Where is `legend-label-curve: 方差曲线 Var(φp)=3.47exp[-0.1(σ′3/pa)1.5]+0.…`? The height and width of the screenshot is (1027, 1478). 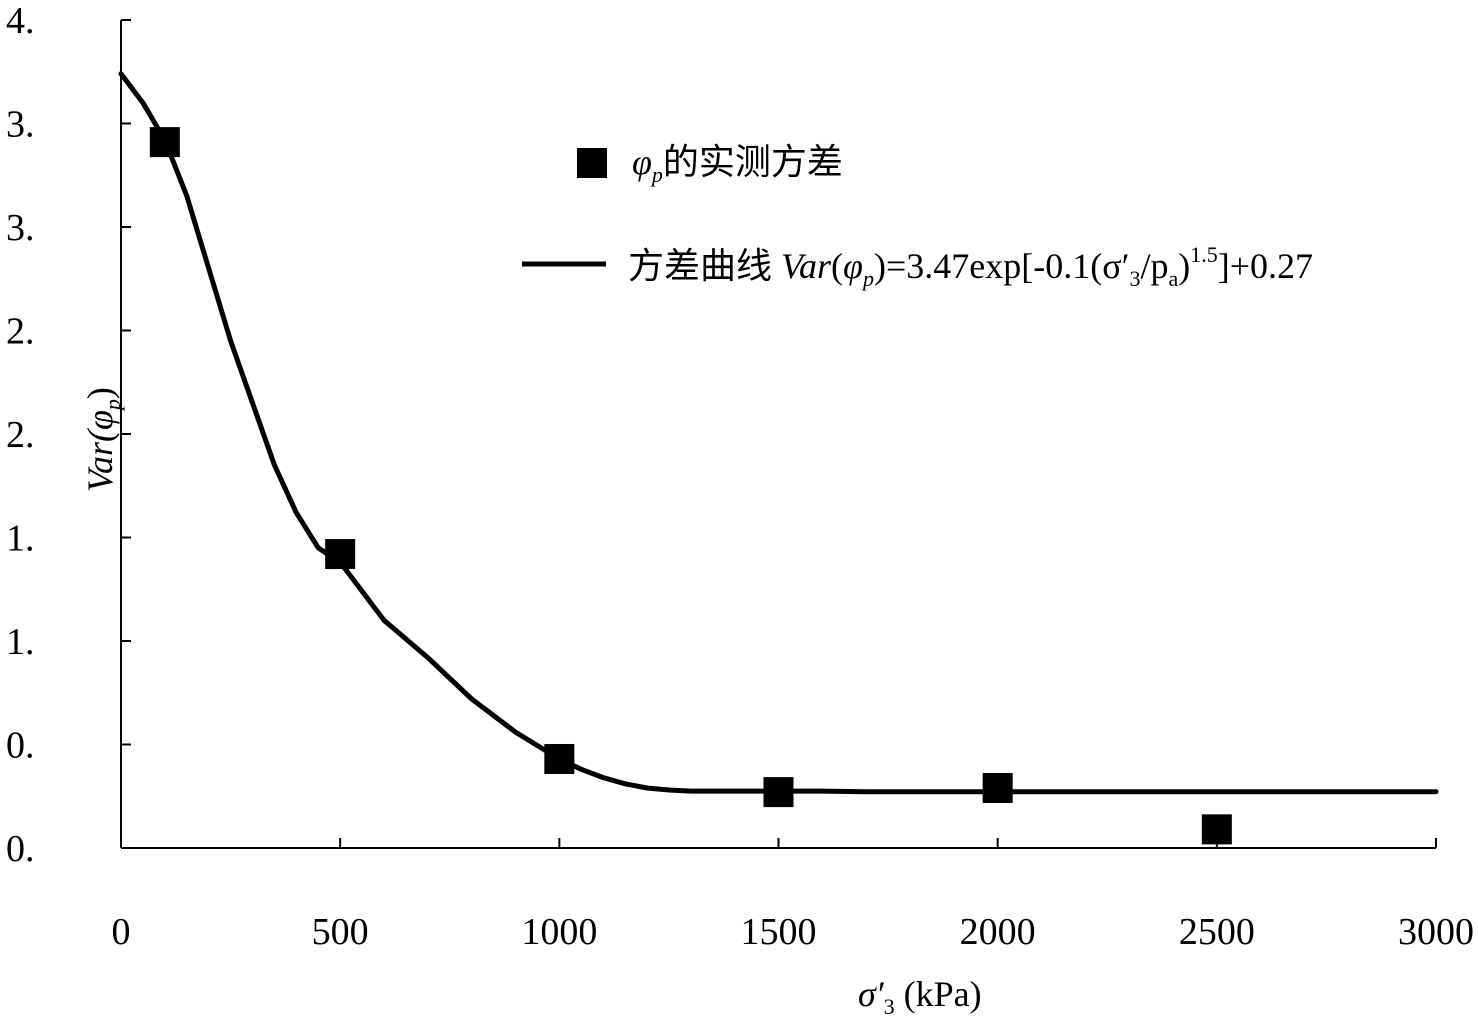 legend-label-curve: 方差曲线 Var(φp)=3.47exp[-0.1(σ′3/pa)1.5]+0.… is located at coordinates (970, 266).